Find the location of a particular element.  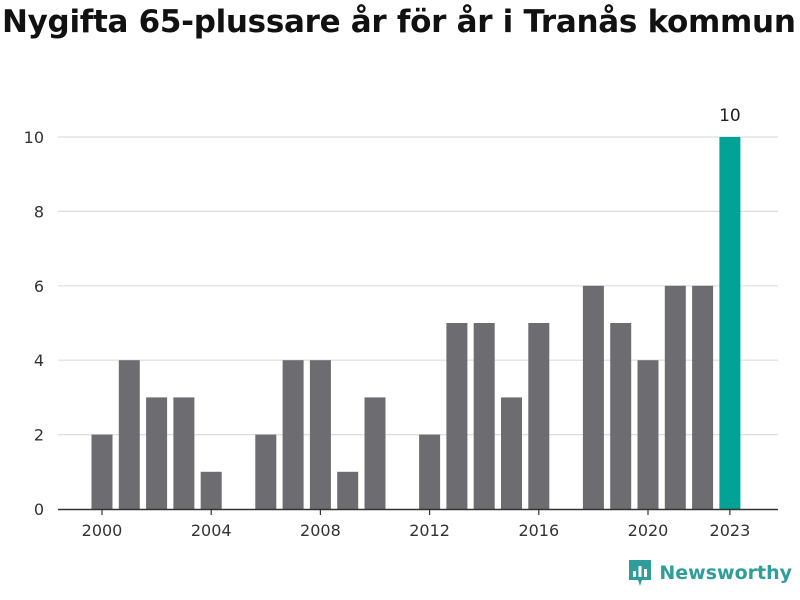

bar-2002 is located at coordinates (157, 453).